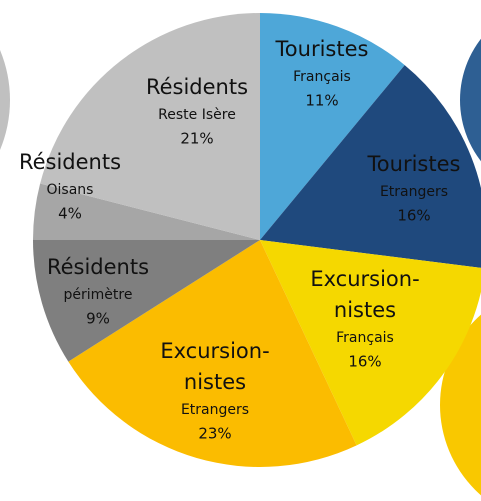 This screenshot has width=481, height=501. What do you see at coordinates (197, 115) in the screenshot?
I see `slice-detail: Reste Isère` at bounding box center [197, 115].